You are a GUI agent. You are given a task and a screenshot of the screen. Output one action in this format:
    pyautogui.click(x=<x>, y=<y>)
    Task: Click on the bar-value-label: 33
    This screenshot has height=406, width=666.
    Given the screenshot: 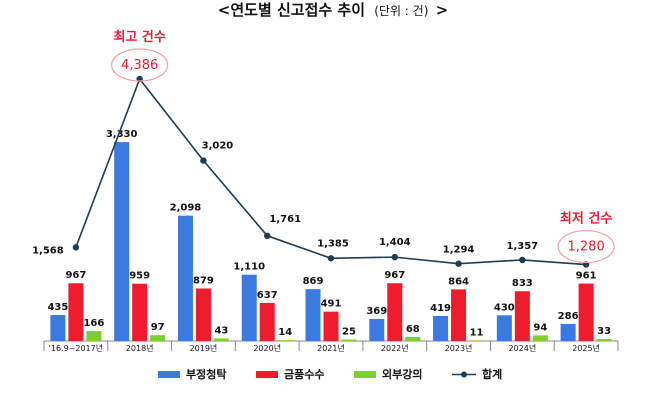 What is the action you would take?
    pyautogui.click(x=604, y=331)
    